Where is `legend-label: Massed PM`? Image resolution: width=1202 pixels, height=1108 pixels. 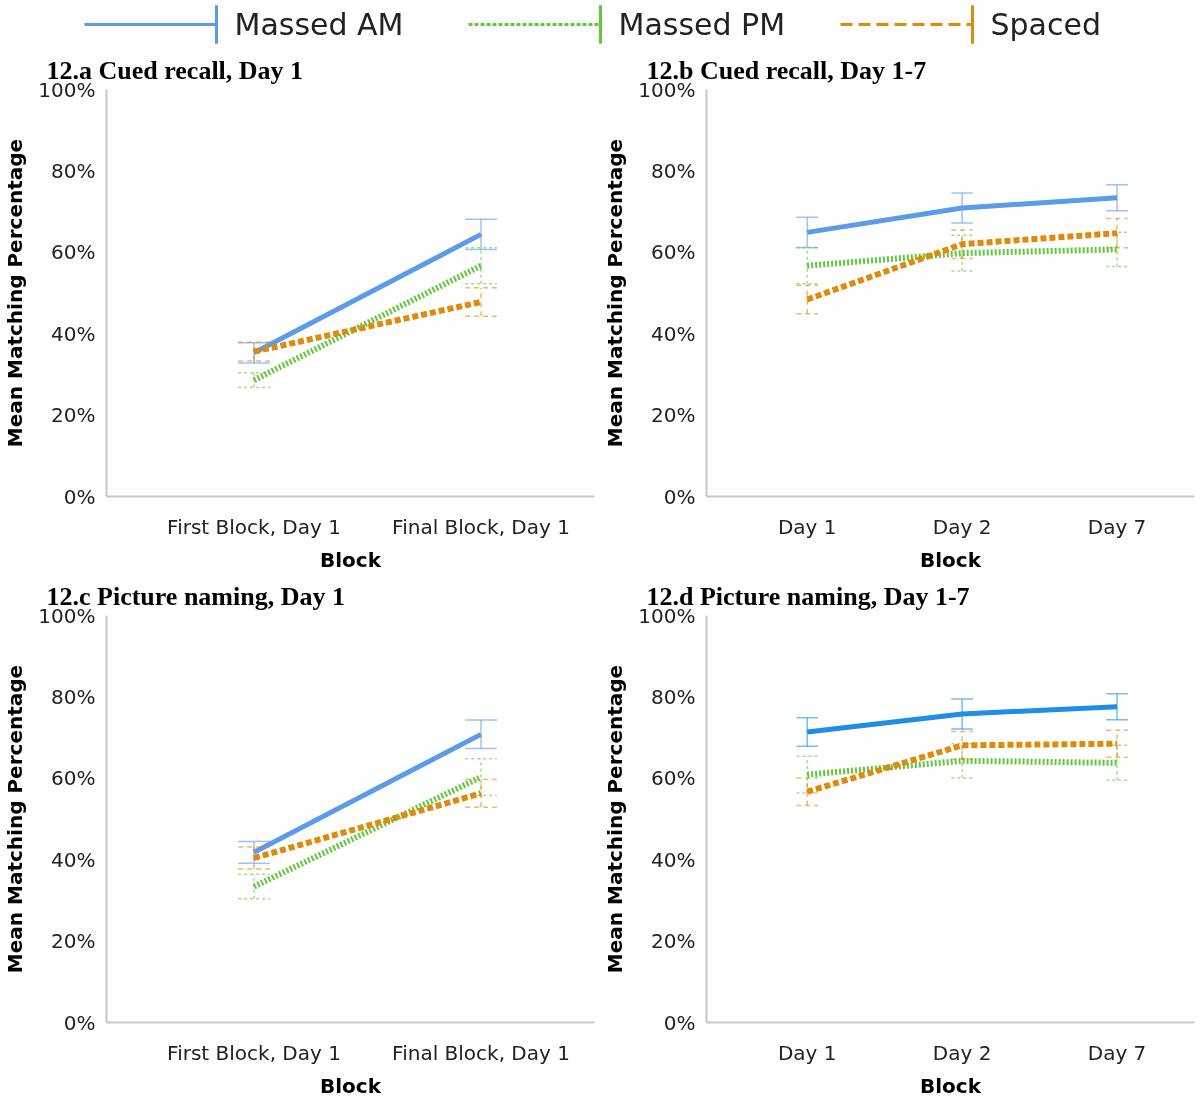 legend-label: Massed PM is located at coordinates (702, 24).